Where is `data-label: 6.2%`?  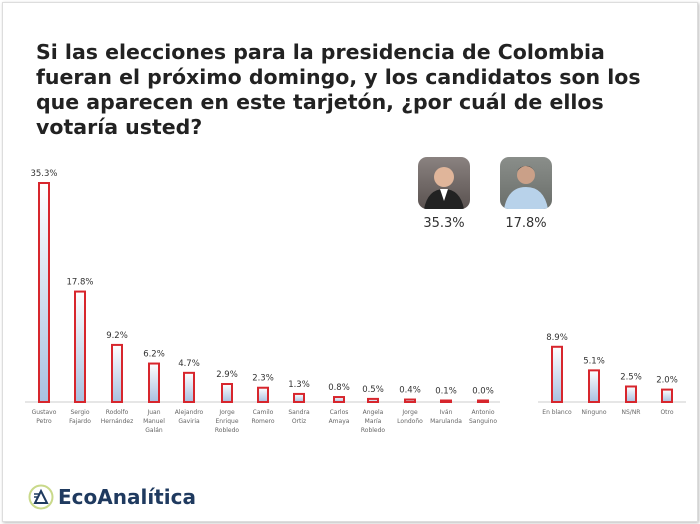 data-label: 6.2% is located at coordinates (154, 355).